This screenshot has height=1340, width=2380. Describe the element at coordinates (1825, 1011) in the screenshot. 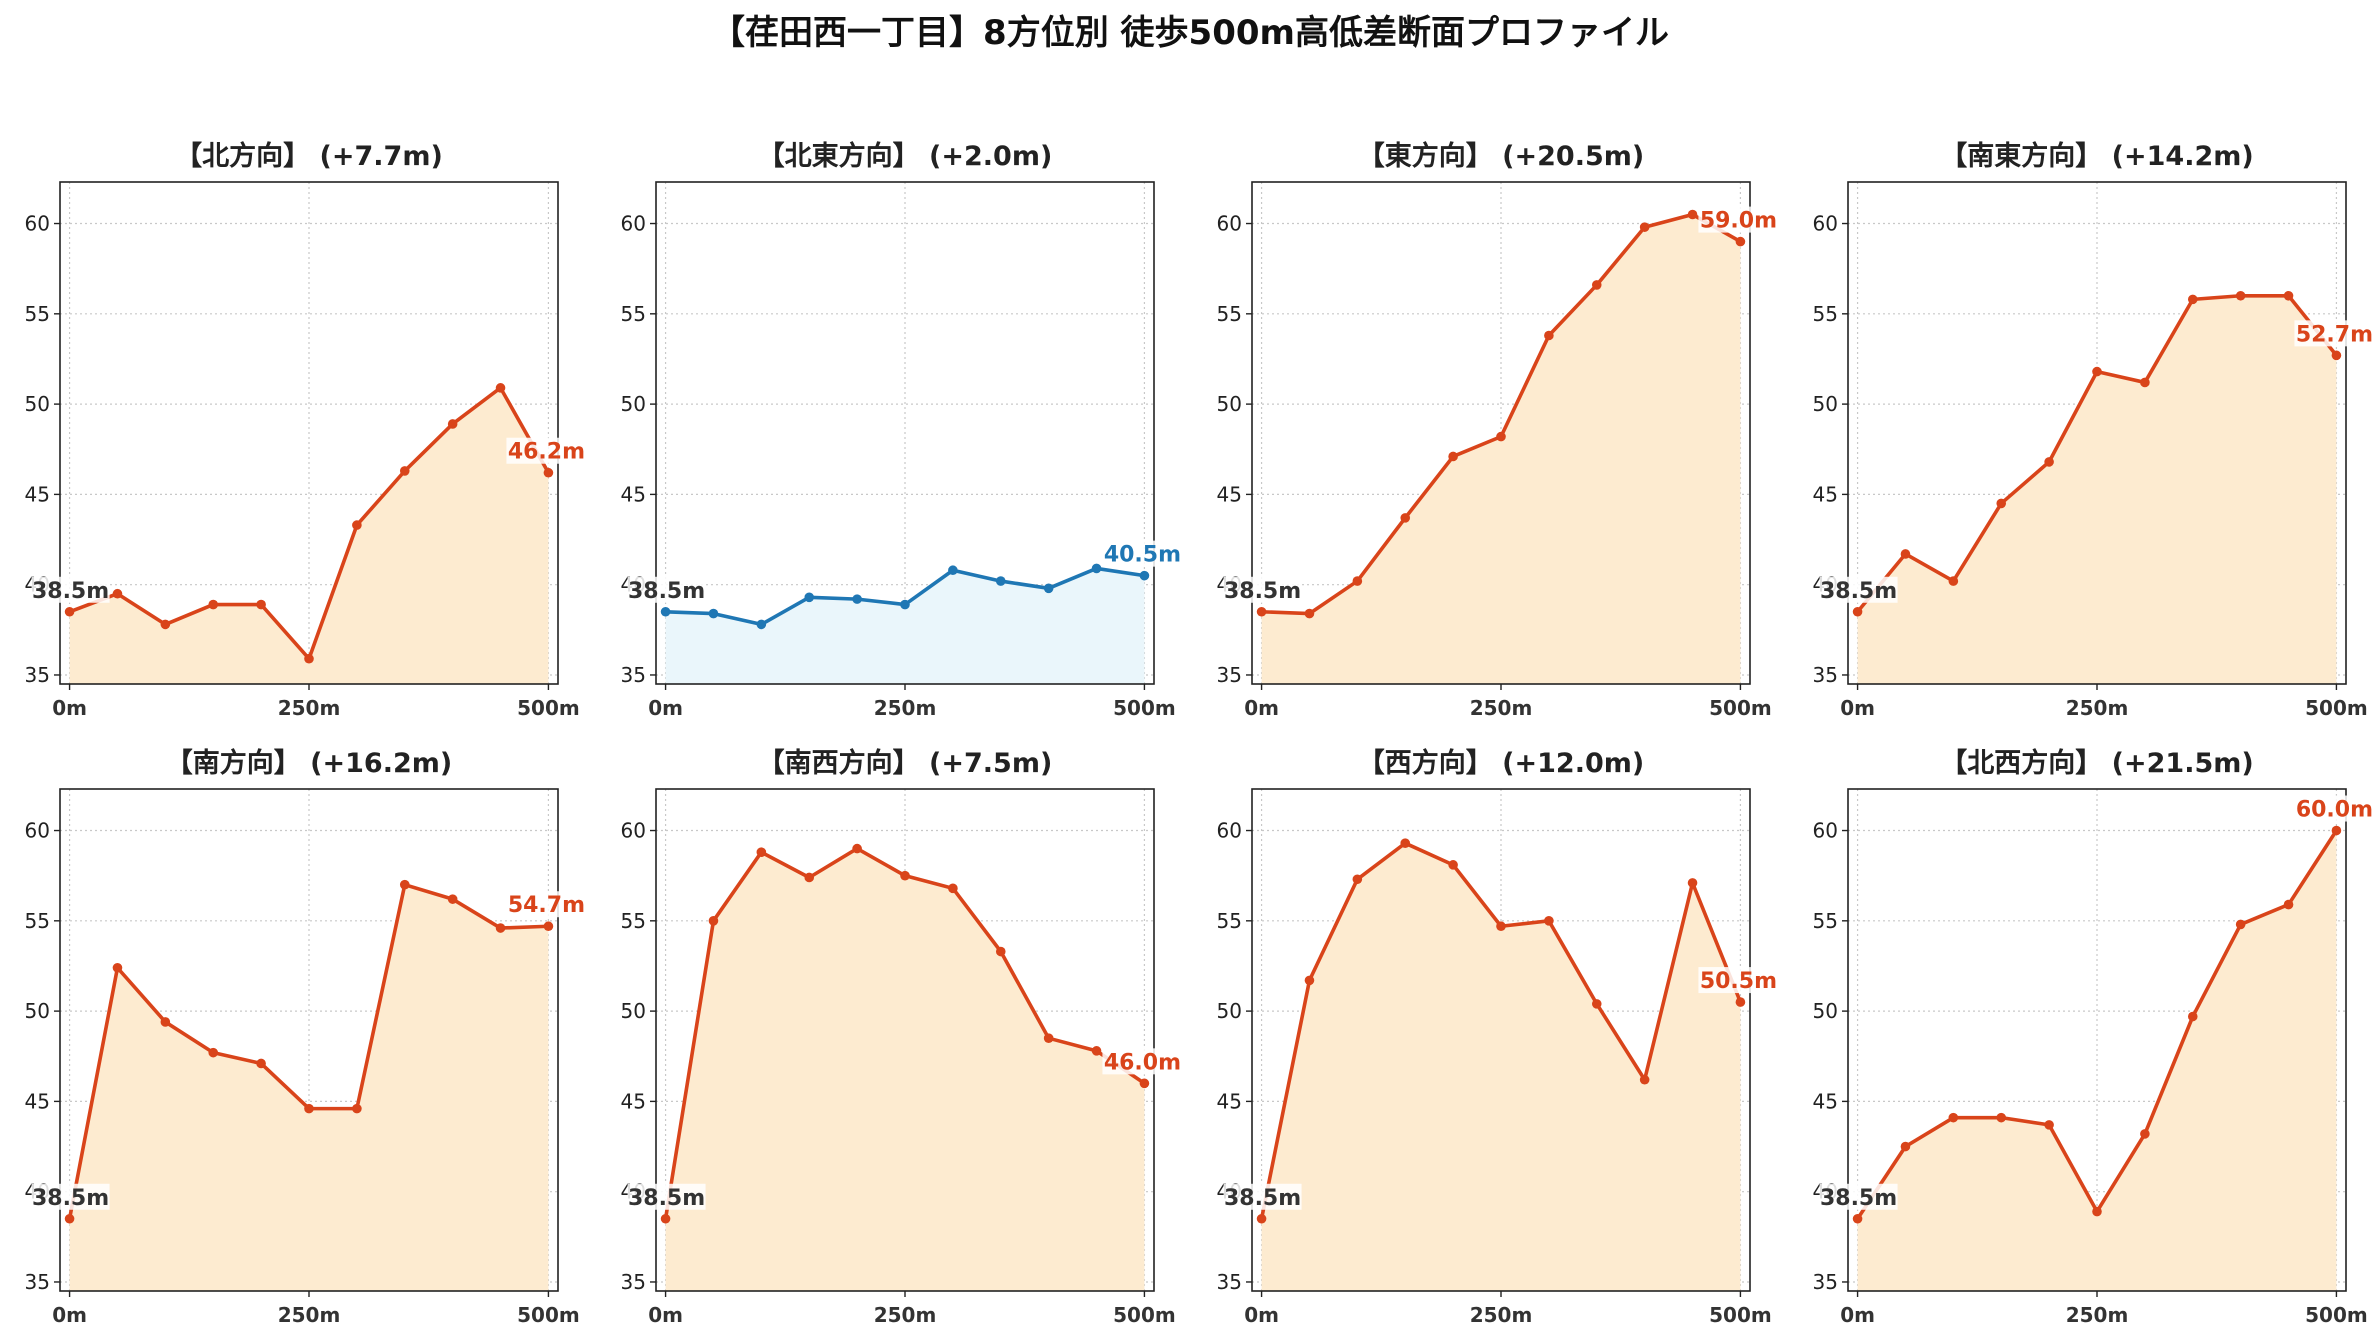

I see `y-tick-label: 50` at that location.